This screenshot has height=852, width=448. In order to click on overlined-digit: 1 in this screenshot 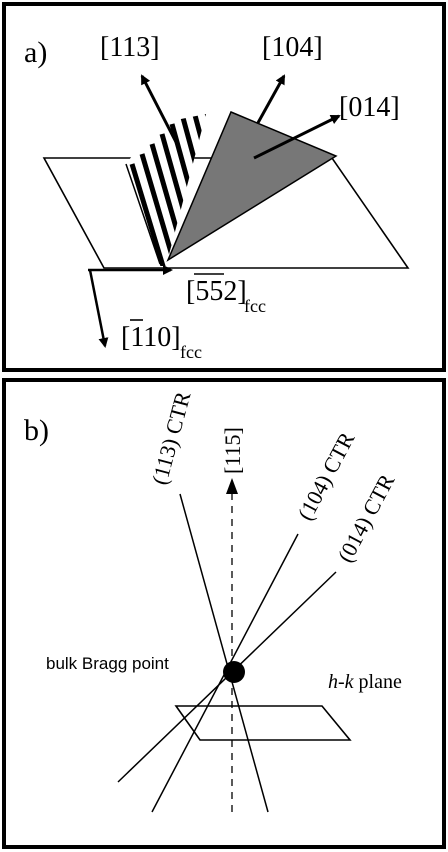, I will do `click(136, 337)`.